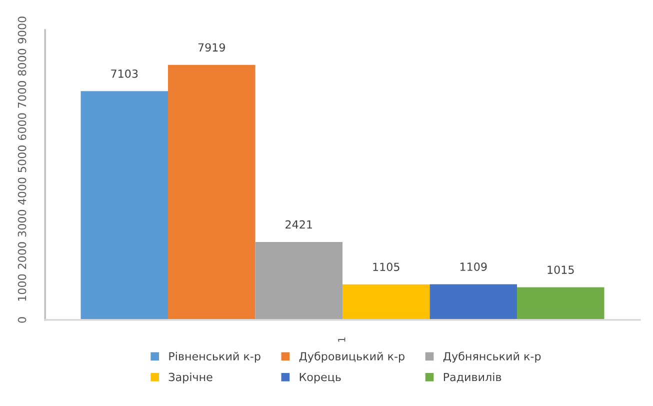  I want to click on legend-label: Дубровицький к-р, so click(351, 357).